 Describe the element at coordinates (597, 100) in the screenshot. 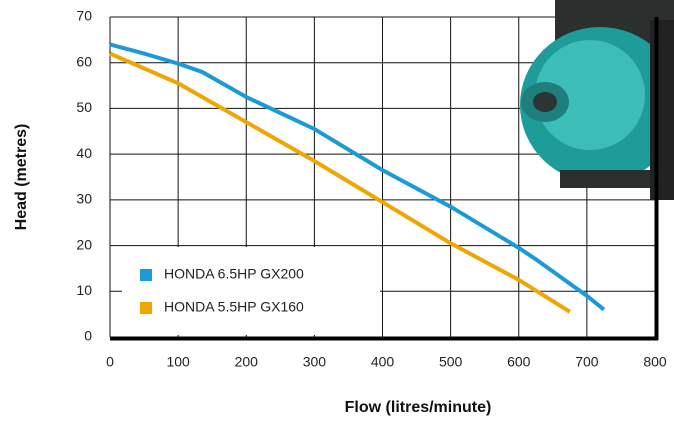

I see `pump-image` at that location.